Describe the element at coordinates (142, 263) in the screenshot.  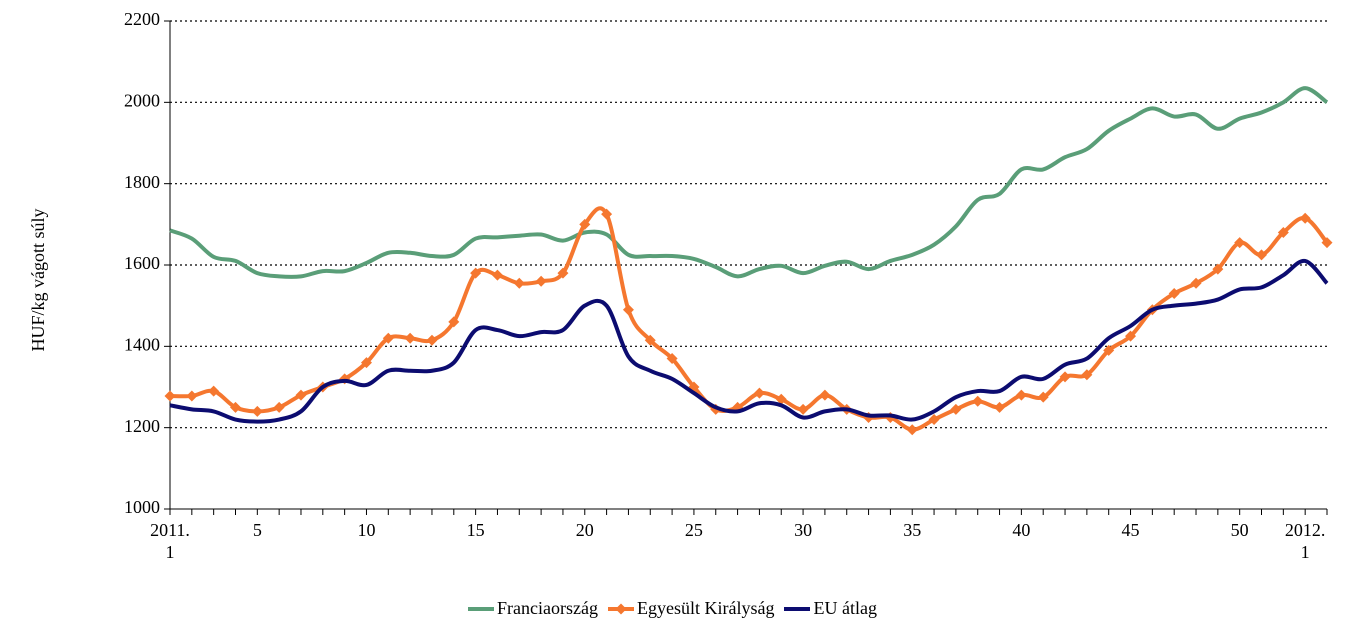
I see `y-tick-label: 1600` at that location.